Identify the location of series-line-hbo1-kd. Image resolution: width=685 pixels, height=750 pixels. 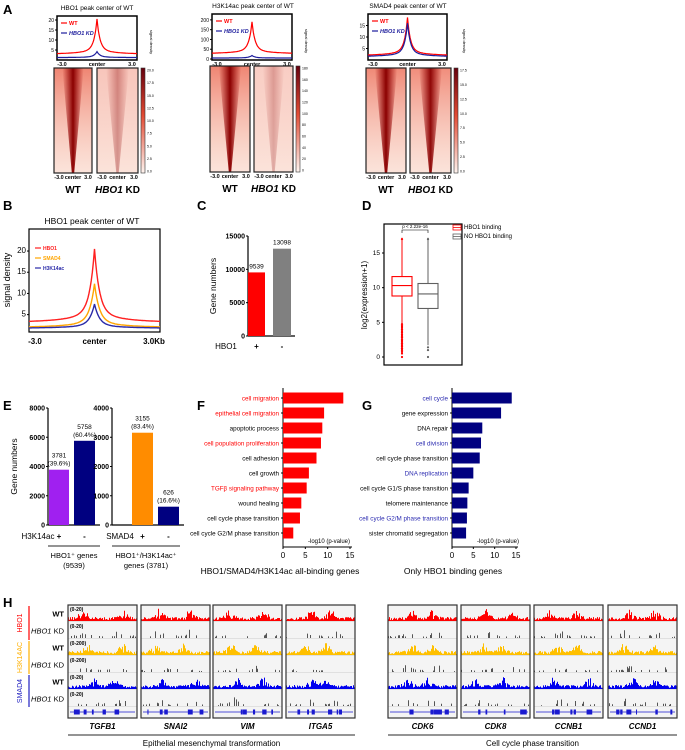
(407, 40).